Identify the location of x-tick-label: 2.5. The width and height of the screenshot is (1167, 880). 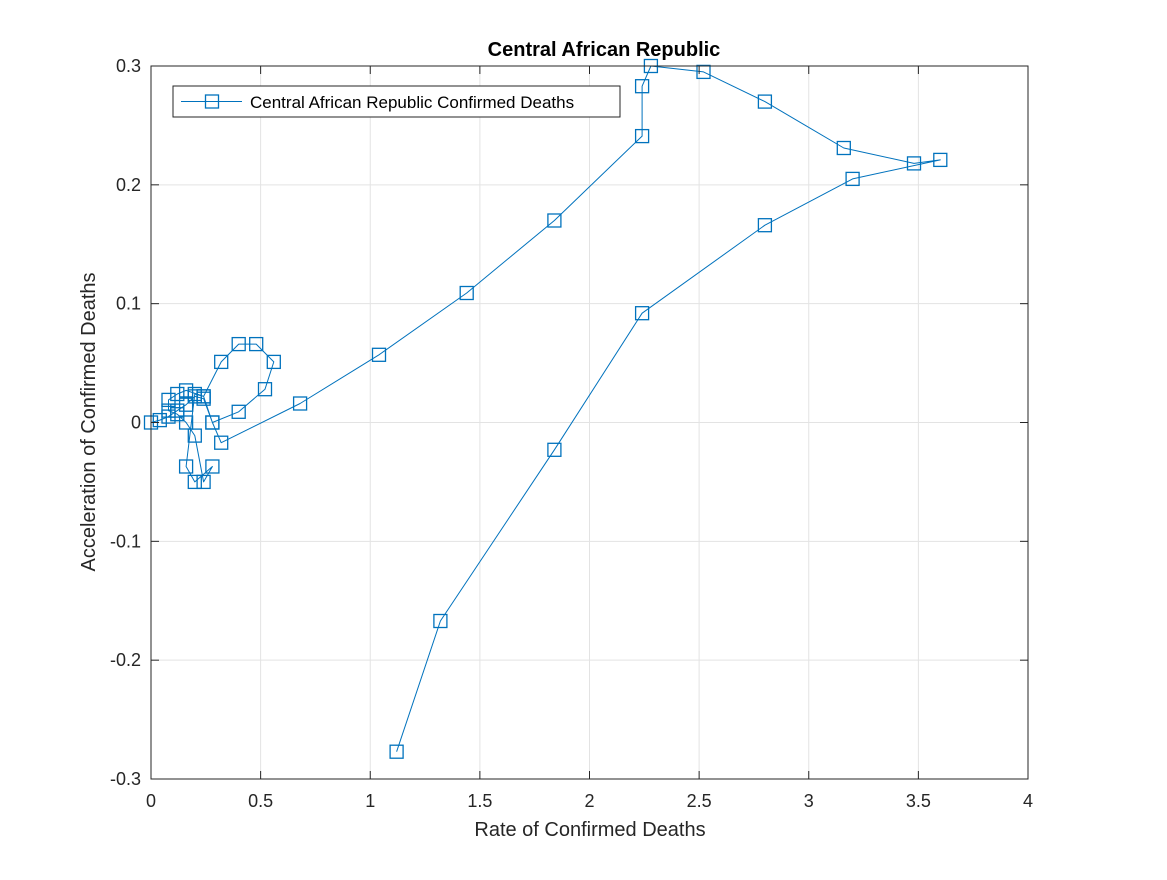
(699, 801).